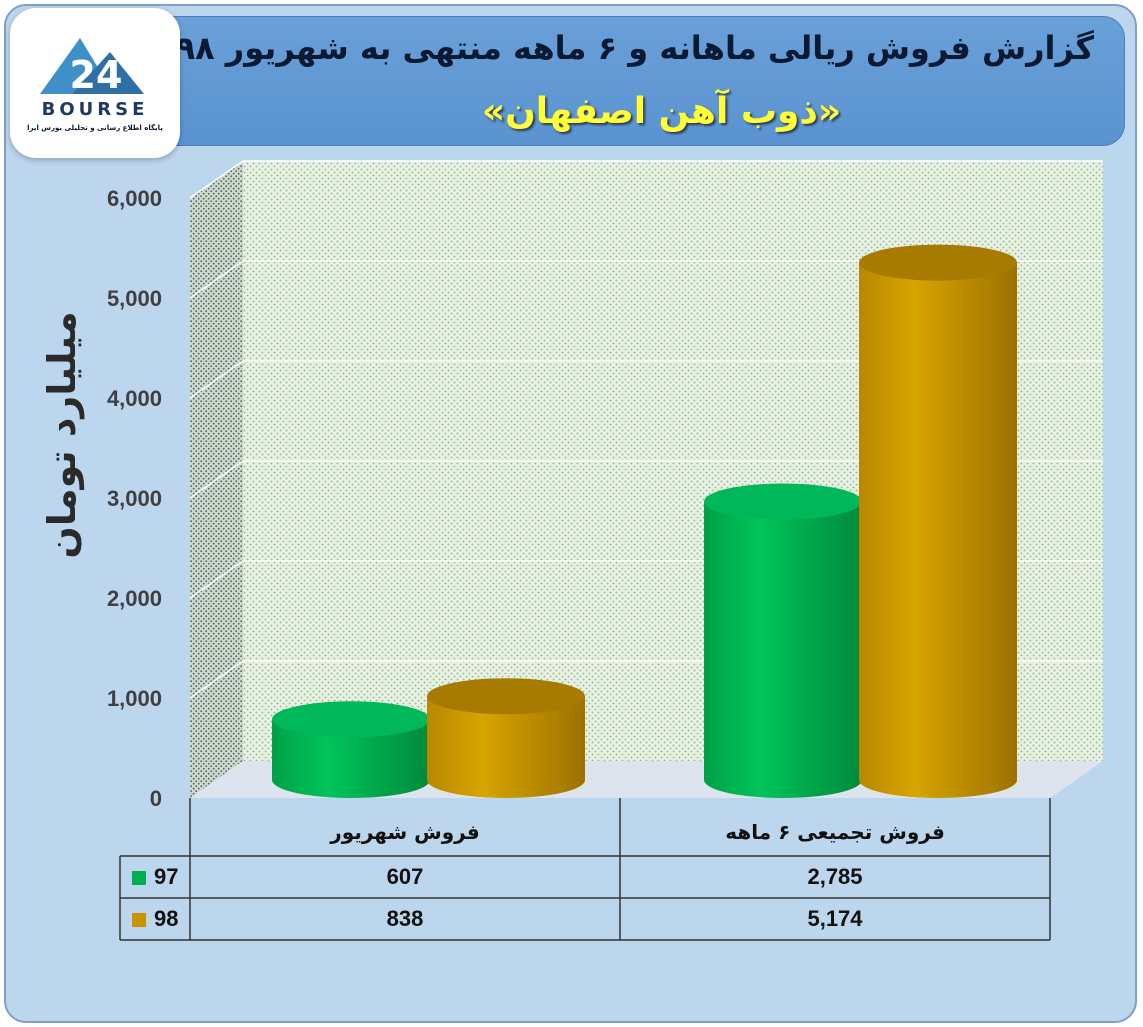 This screenshot has height=1027, width=1143. What do you see at coordinates (835, 918) in the screenshot?
I see `data-label-98-cumulative: 5,174` at bounding box center [835, 918].